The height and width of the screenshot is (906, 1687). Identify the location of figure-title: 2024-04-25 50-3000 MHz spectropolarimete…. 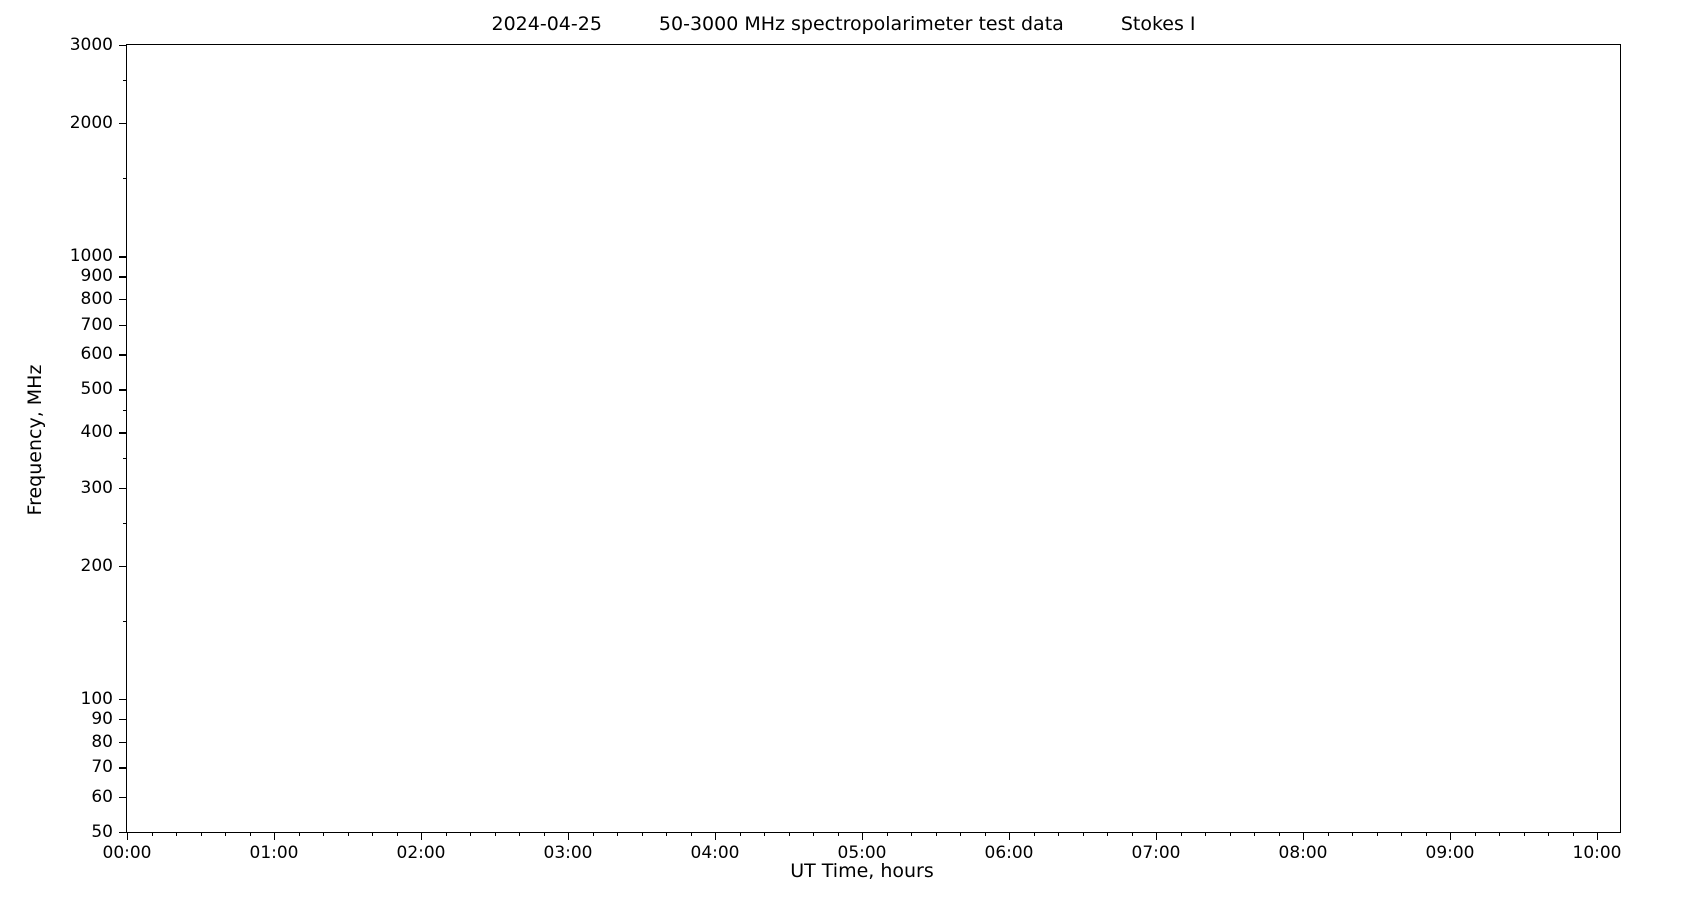
(843, 24).